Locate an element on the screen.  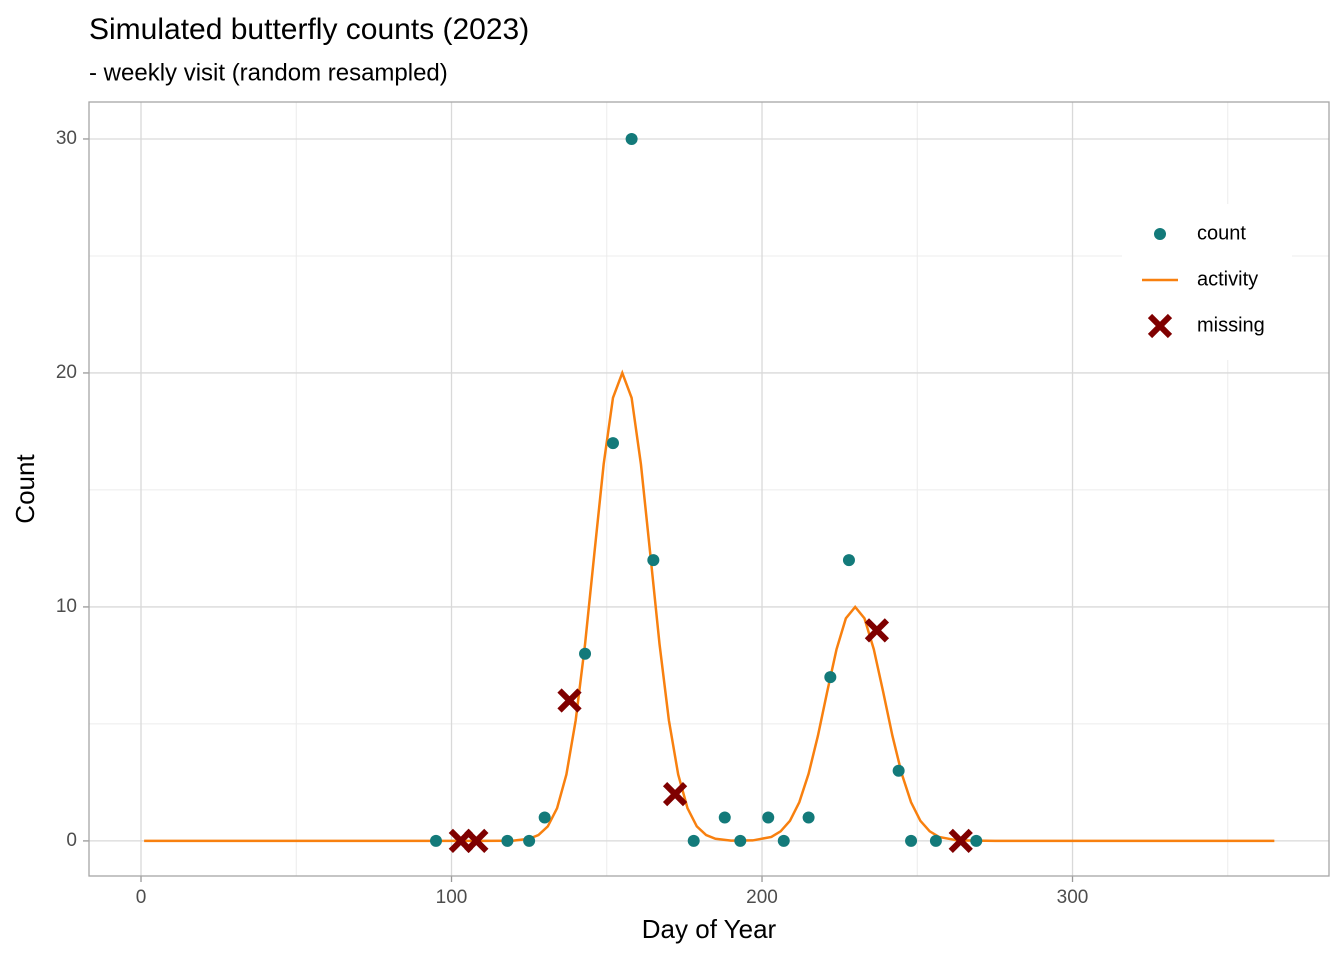
x-tick-label: 0 is located at coordinates (141, 897).